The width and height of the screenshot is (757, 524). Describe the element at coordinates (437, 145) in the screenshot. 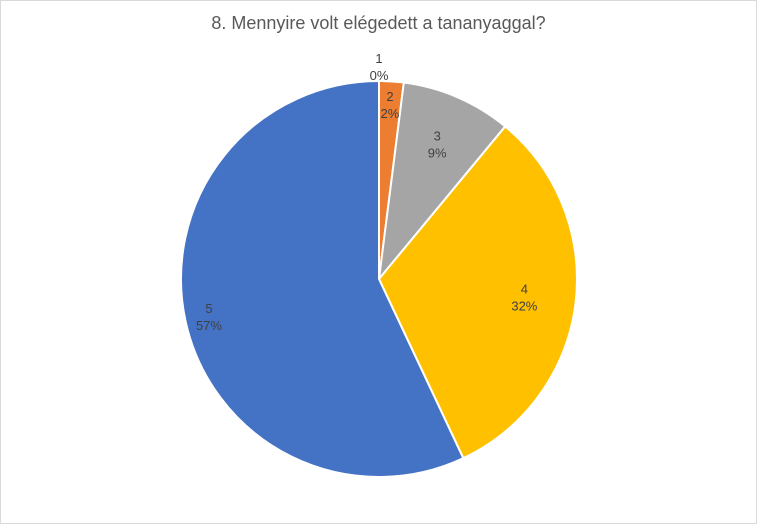

I see `data-label-3: 3 9%` at that location.